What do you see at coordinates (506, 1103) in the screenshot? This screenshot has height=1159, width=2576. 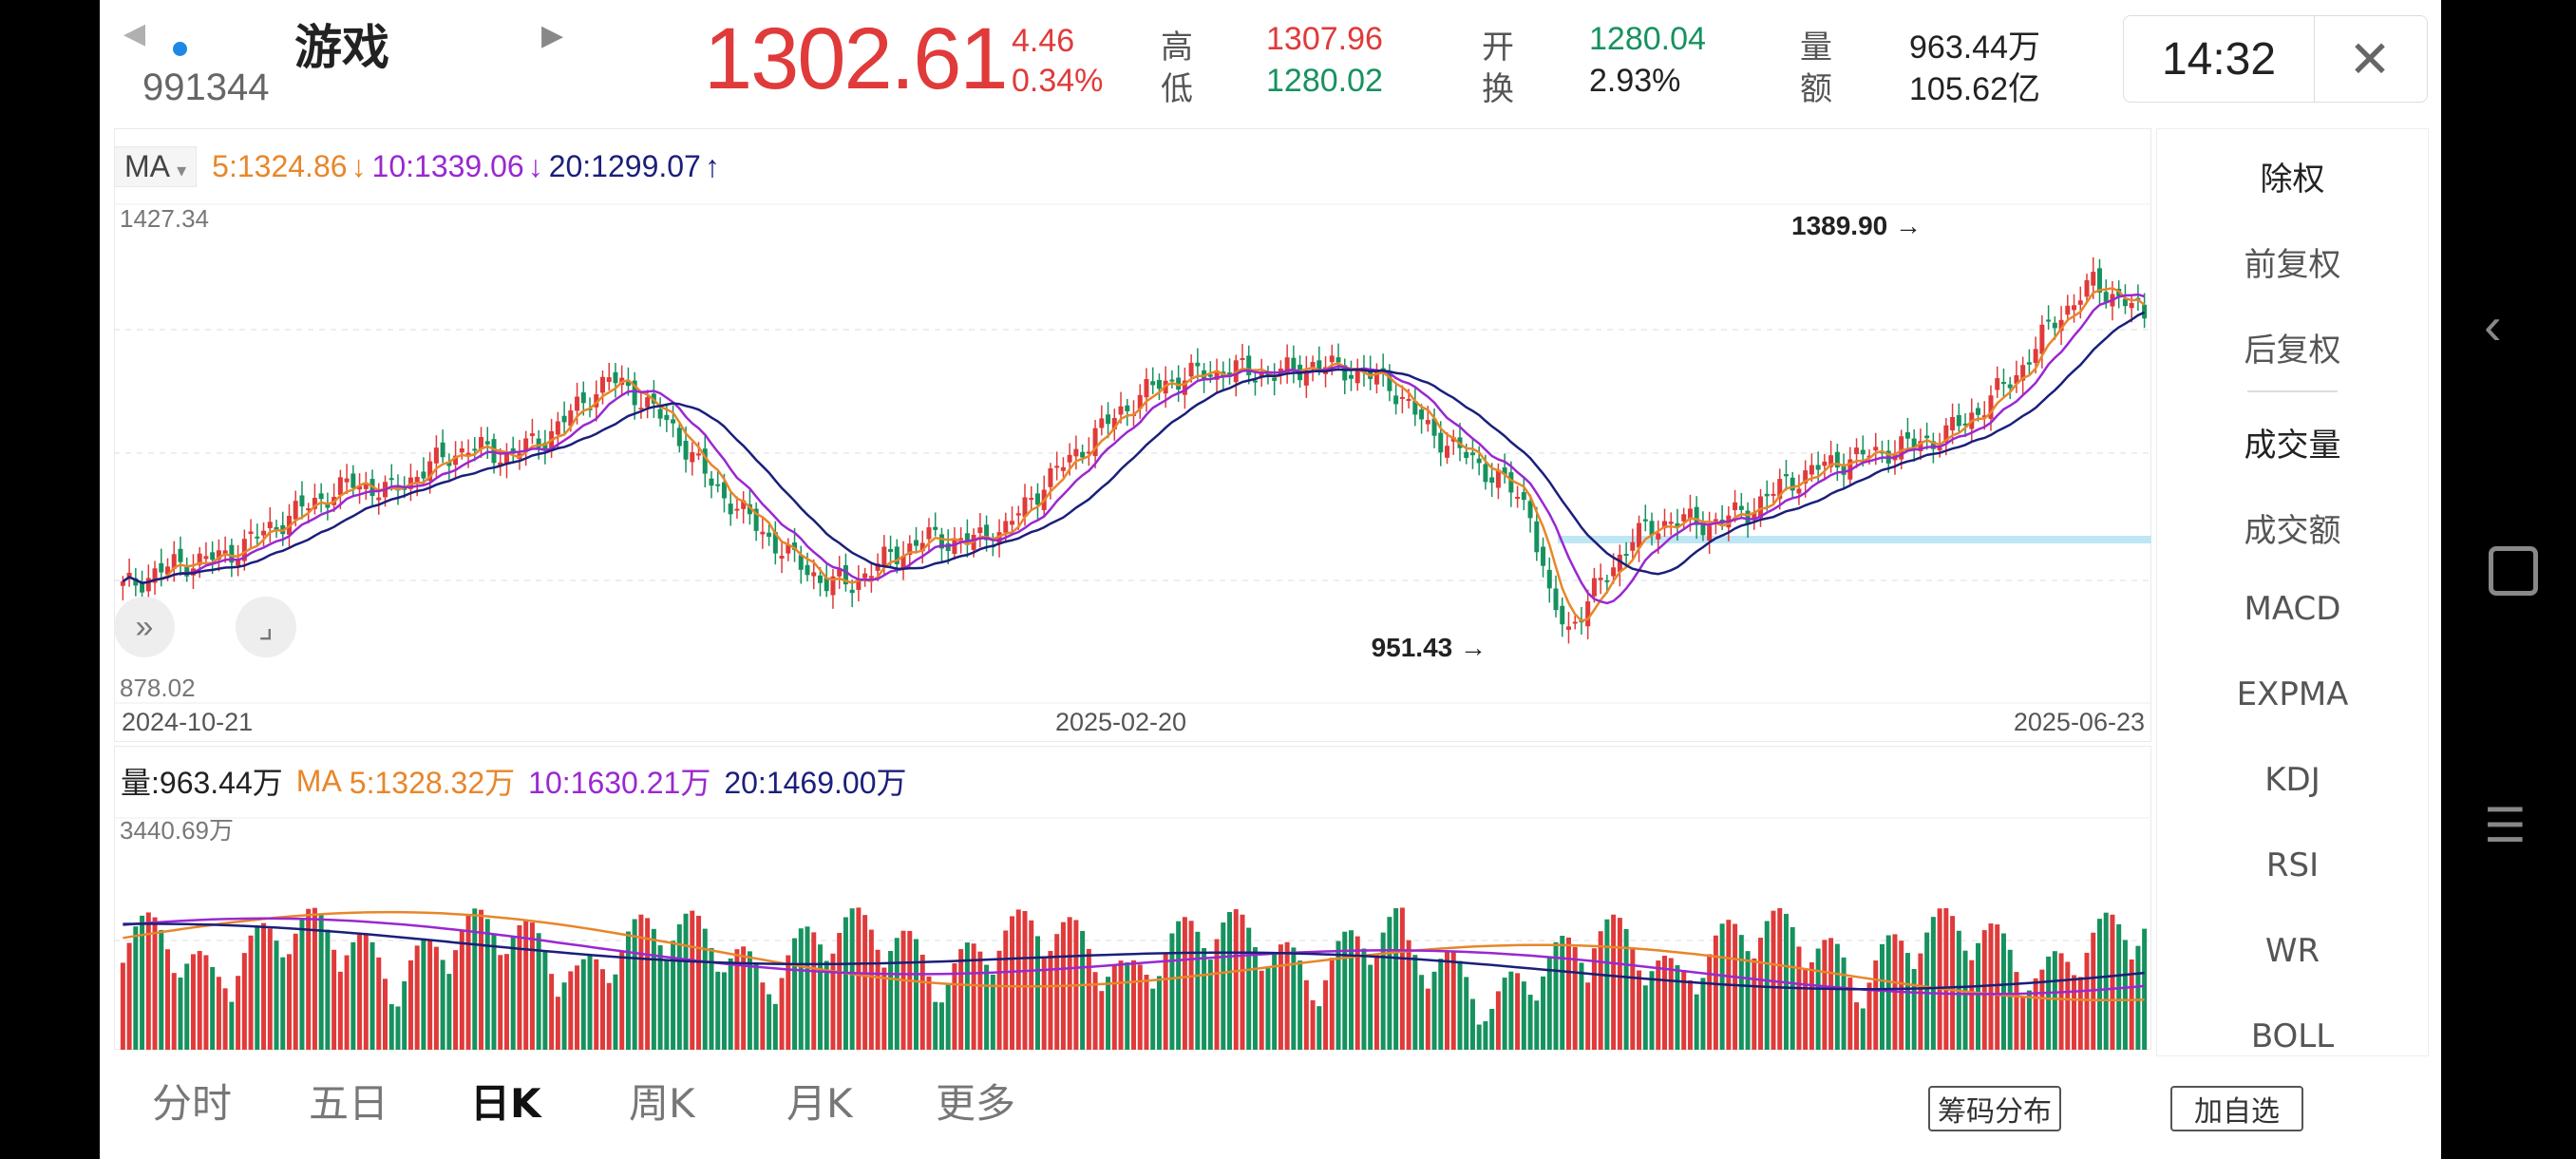 I see `tab-daily-k: 日K` at bounding box center [506, 1103].